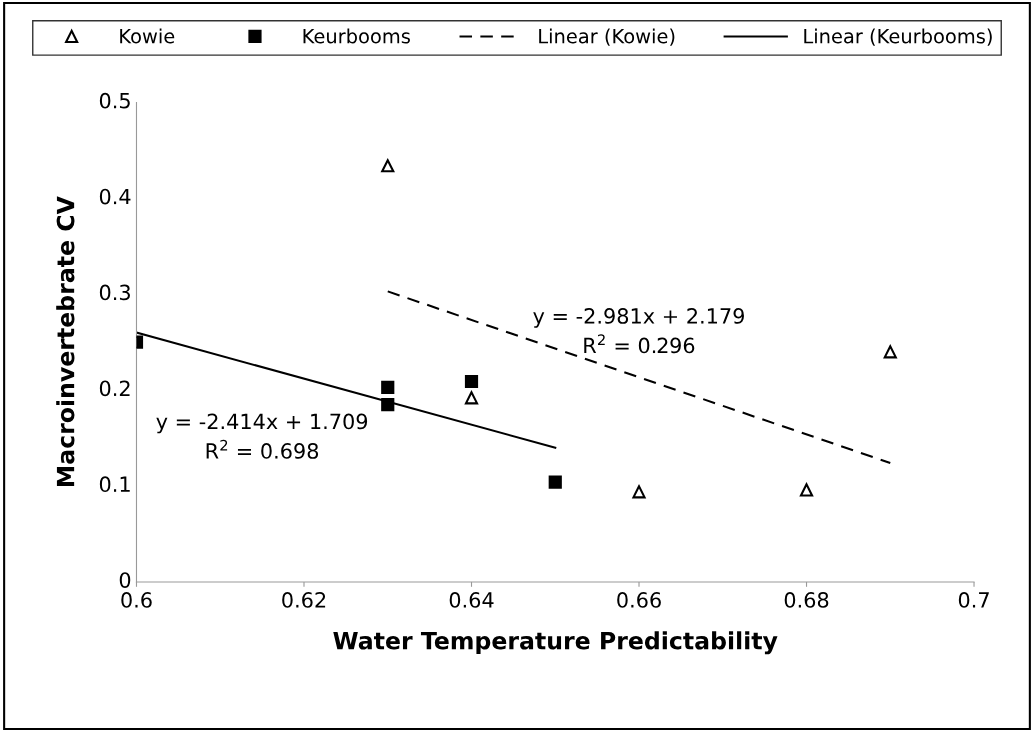 The height and width of the screenshot is (732, 1034). Describe the element at coordinates (114, 484) in the screenshot. I see `y-tick-label: 0.1` at that location.